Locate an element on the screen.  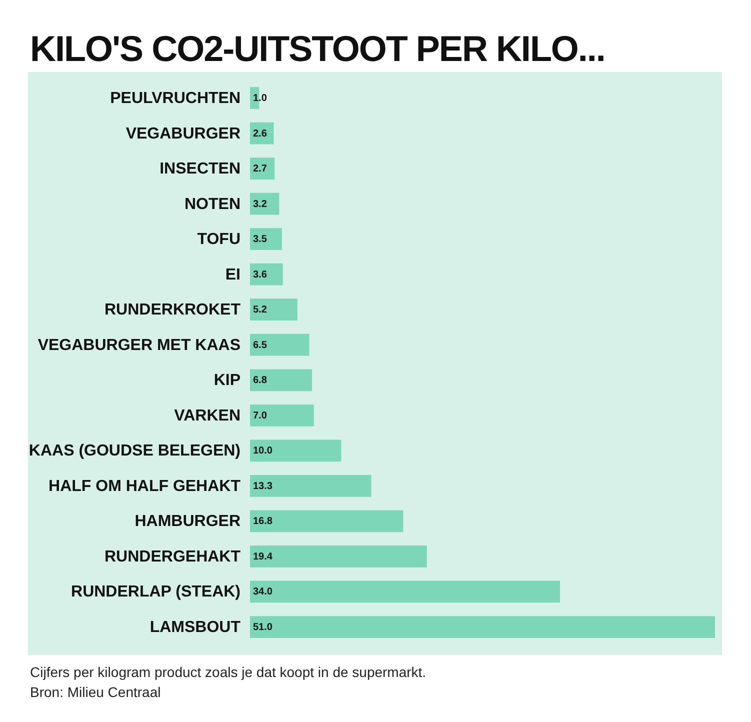
y-tick-label: INSECTEN is located at coordinates (200, 169).